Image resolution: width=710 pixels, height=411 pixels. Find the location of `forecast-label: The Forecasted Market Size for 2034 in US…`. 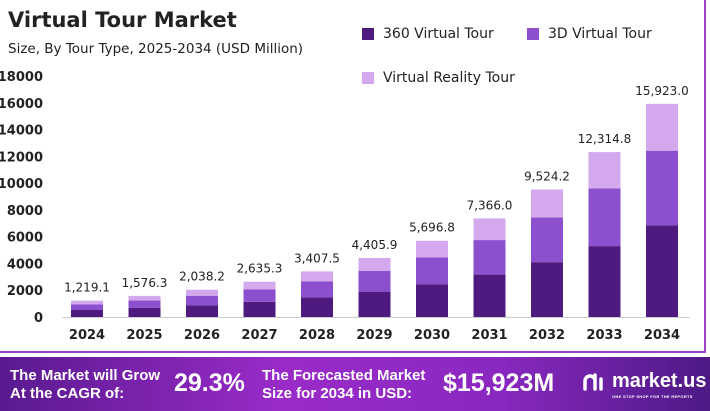

forecast-label: The Forecasted Market Size for 2034 in US… is located at coordinates (343, 385).